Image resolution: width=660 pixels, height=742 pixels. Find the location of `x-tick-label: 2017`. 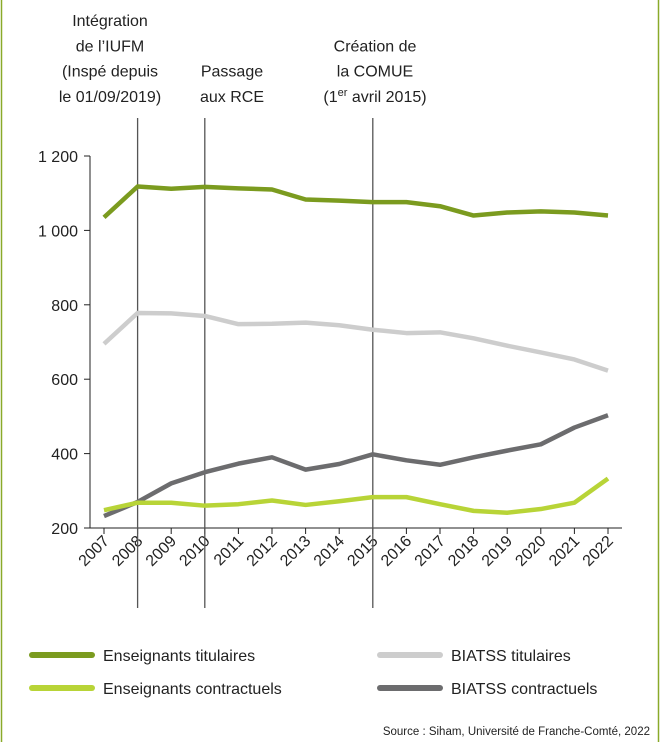

x-tick-label: 2017 is located at coordinates (430, 551).